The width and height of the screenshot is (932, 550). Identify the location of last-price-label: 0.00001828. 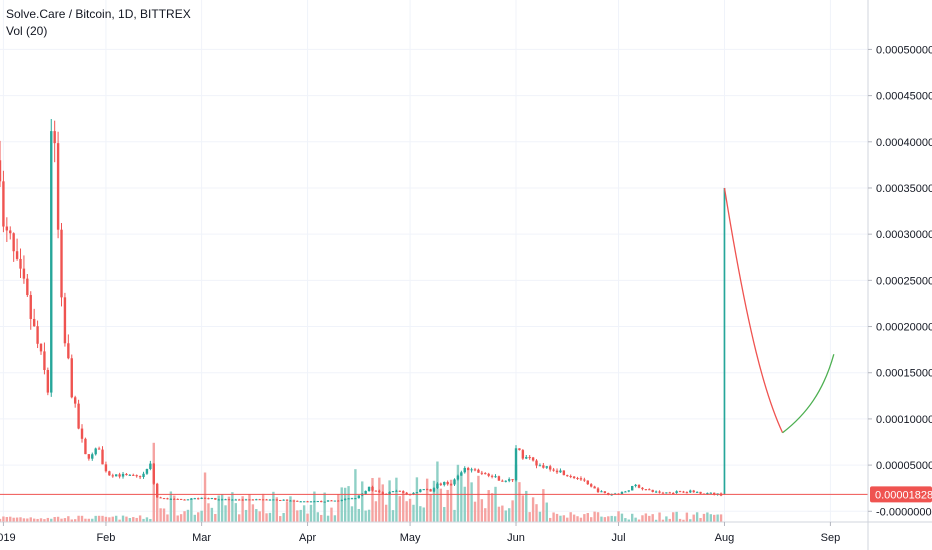
(903, 495).